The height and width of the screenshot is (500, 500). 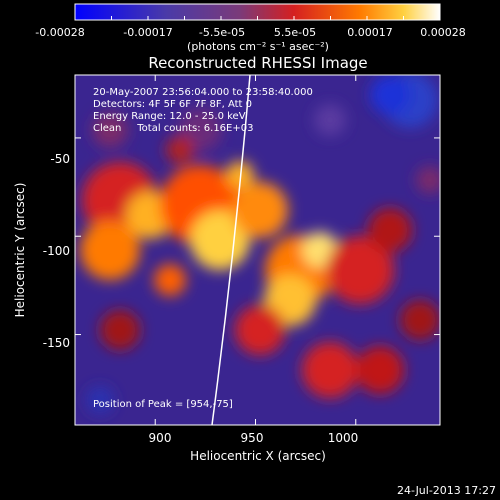 I want to click on colorbar-label-5: 0.00028, so click(x=443, y=32).